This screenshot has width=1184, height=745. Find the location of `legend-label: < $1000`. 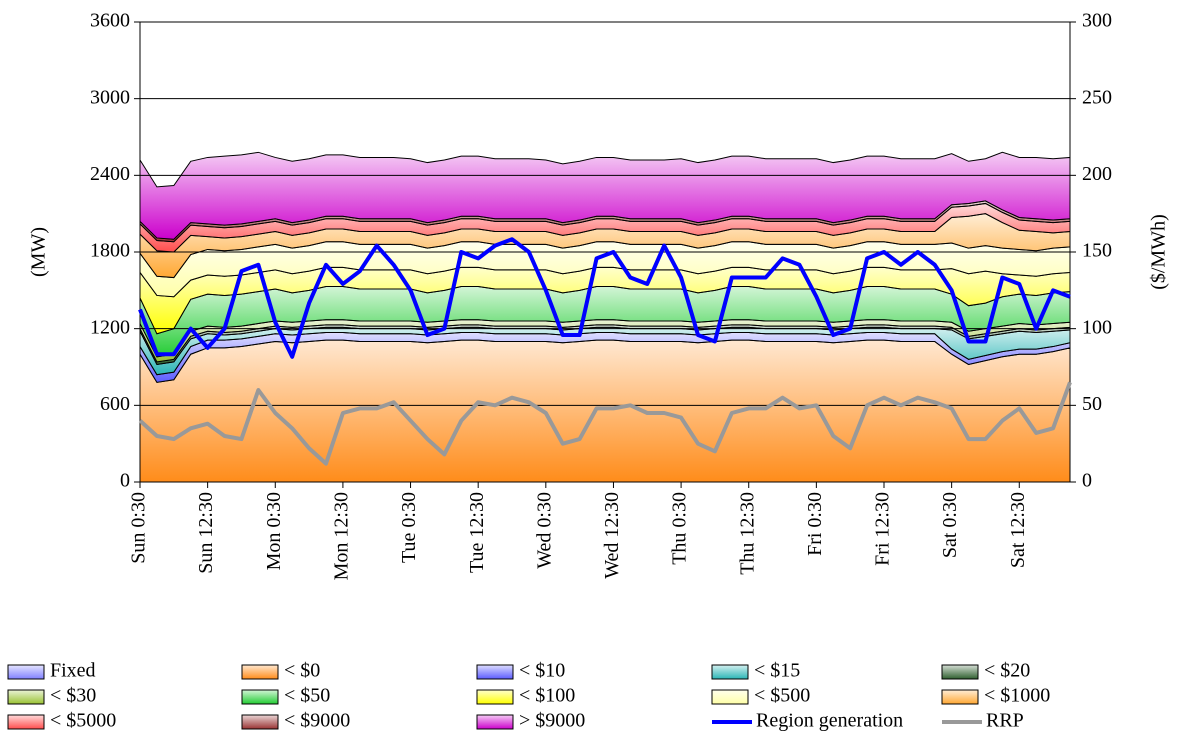

legend-label: < $1000 is located at coordinates (1017, 696).